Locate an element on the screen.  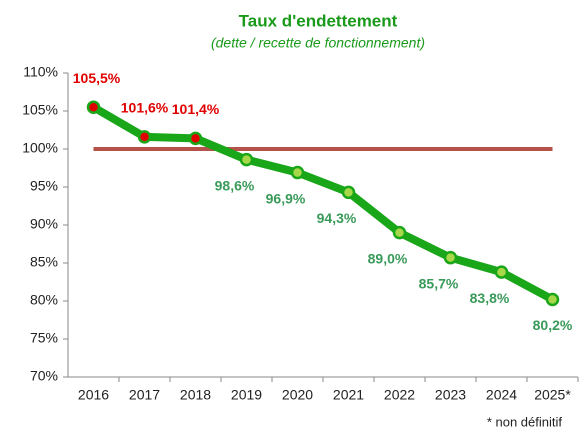
value-label: 83,8% is located at coordinates (490, 298).